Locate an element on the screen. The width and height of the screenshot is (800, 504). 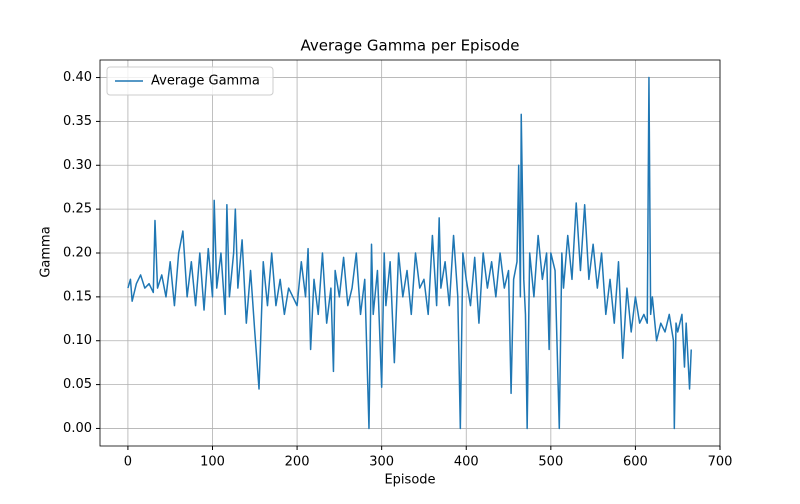
chart-title: Average Gamma per Episode is located at coordinates (410, 46).